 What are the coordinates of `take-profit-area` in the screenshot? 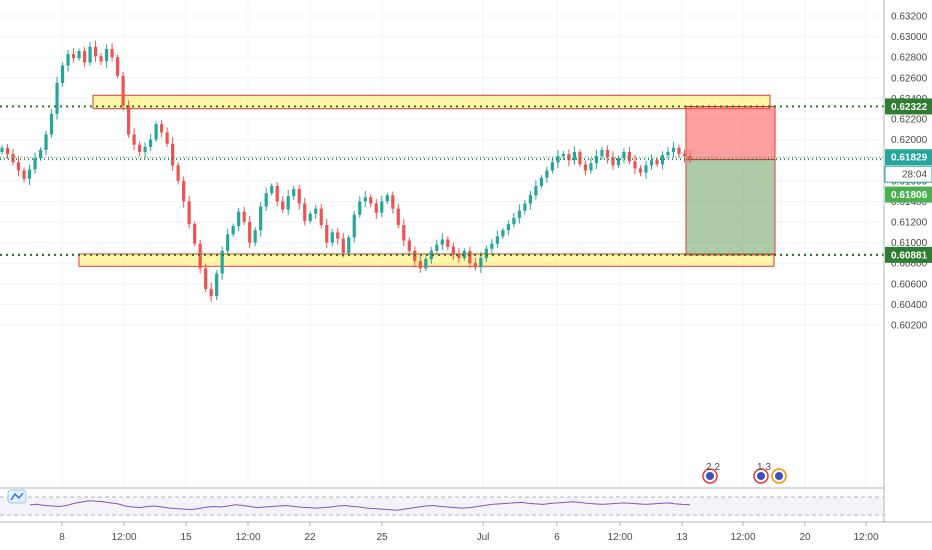 It's located at (730, 207).